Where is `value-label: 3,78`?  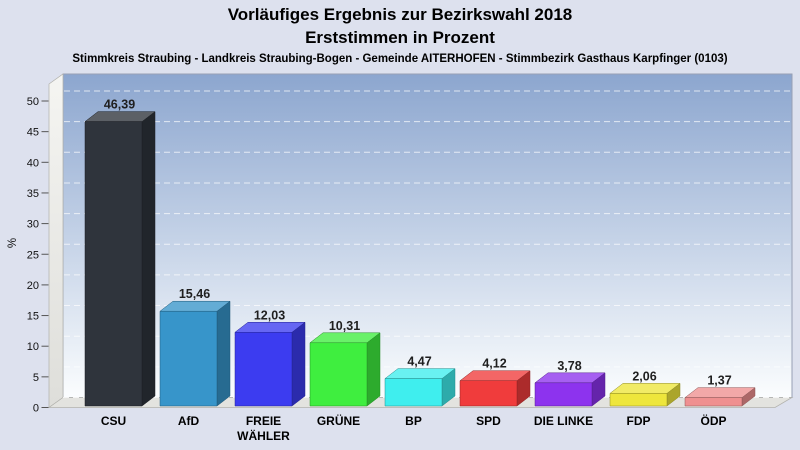 value-label: 3,78 is located at coordinates (569, 366).